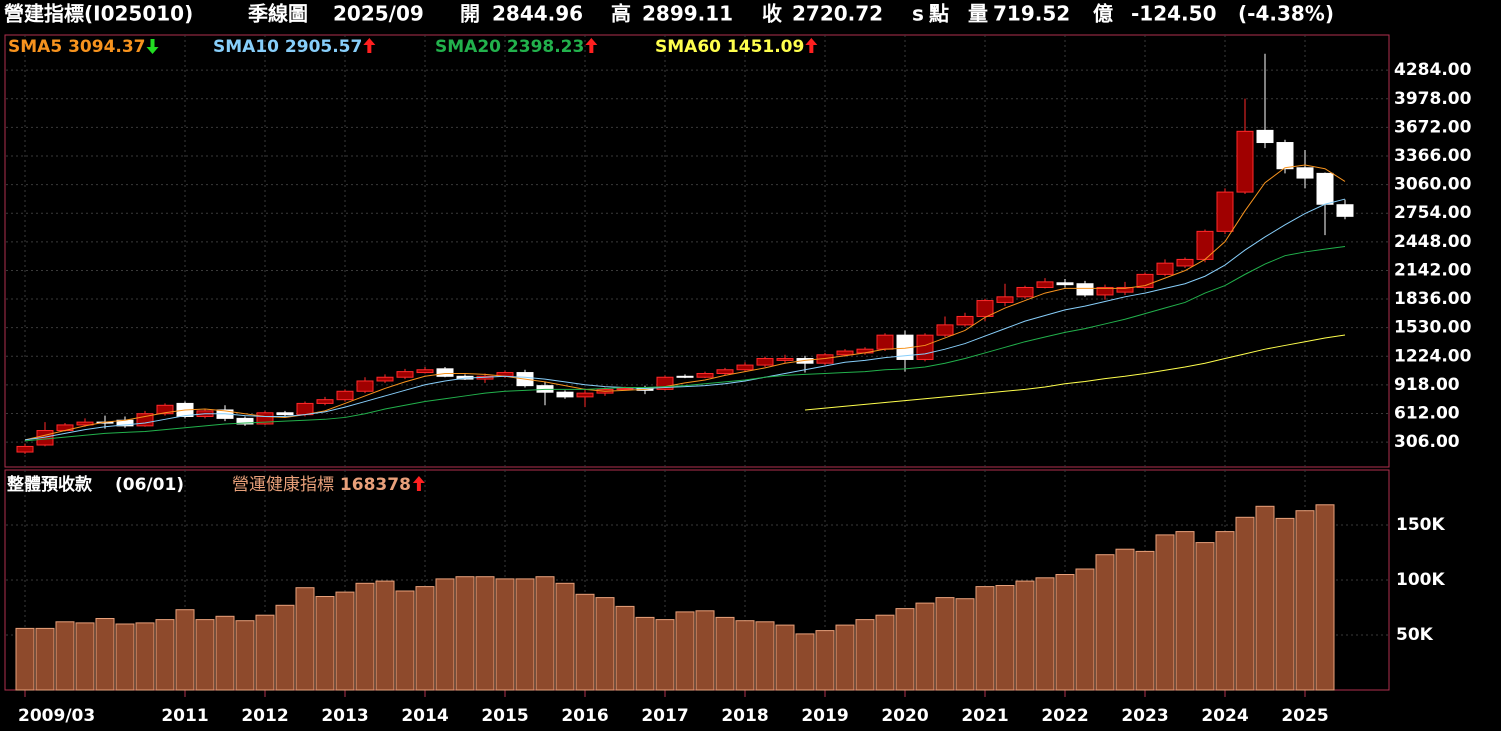 This screenshot has height=731, width=1501. Describe the element at coordinates (98, 14) in the screenshot. I see `header-title: 營建指標(I025010)` at that location.